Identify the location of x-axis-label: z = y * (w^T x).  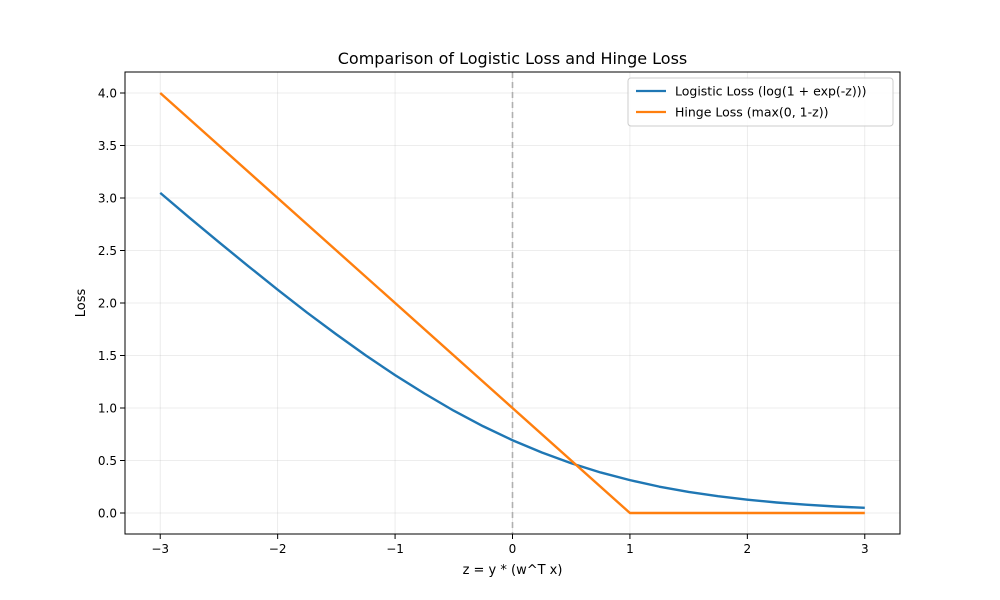
(513, 570).